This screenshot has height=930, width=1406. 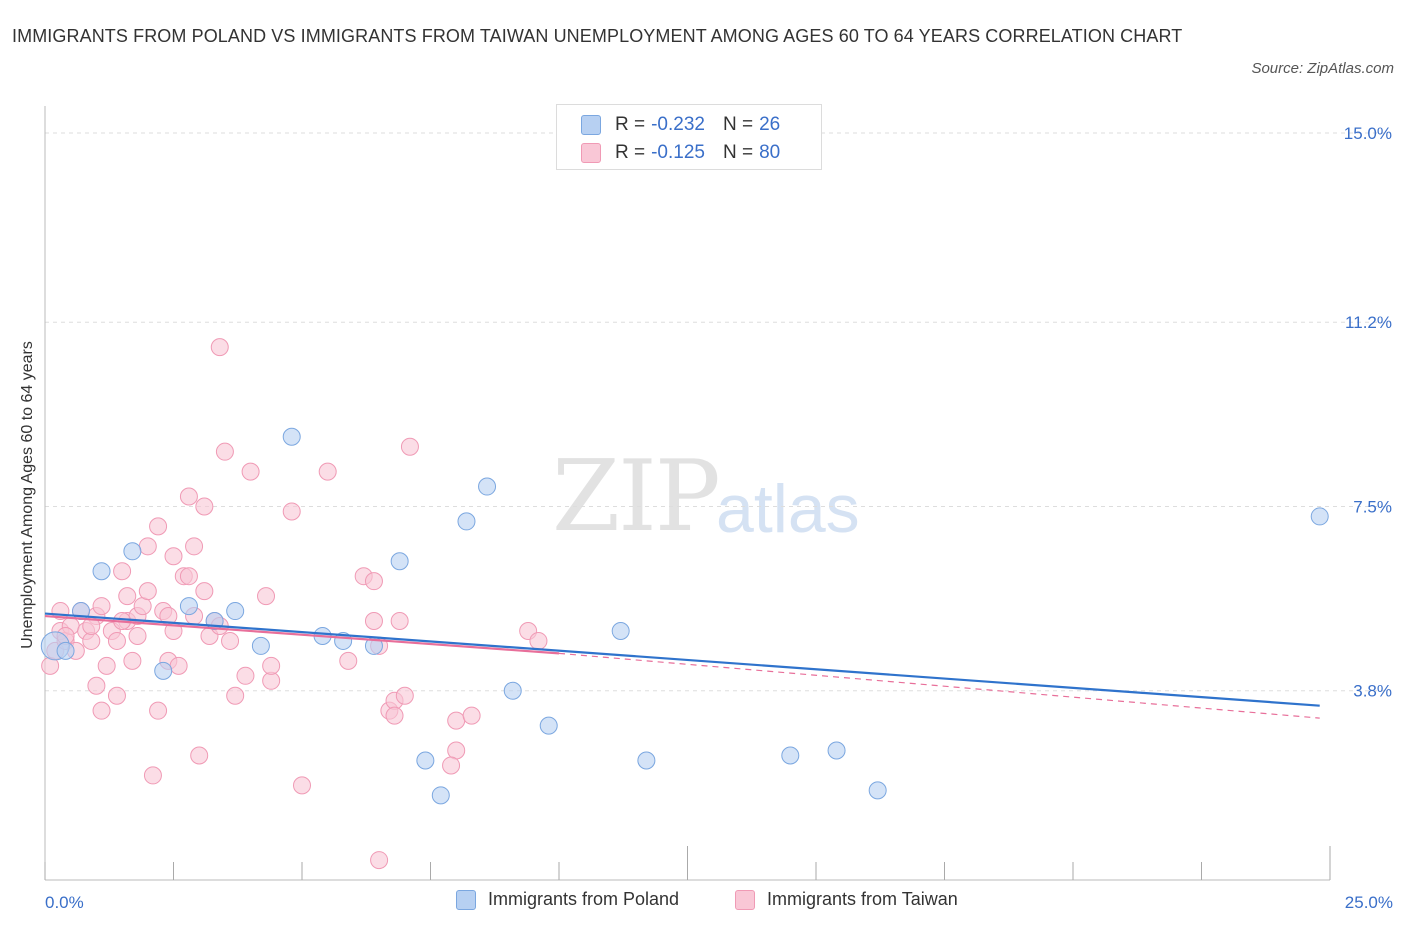 I want to click on legend-taiwan-label: Immigrants from Taiwan, so click(x=862, y=899).